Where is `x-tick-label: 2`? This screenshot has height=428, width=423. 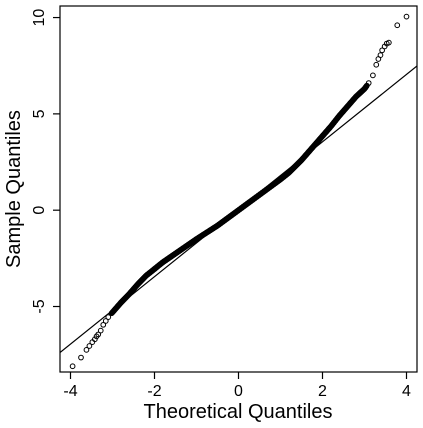
x-tick-label: 2 is located at coordinates (322, 391).